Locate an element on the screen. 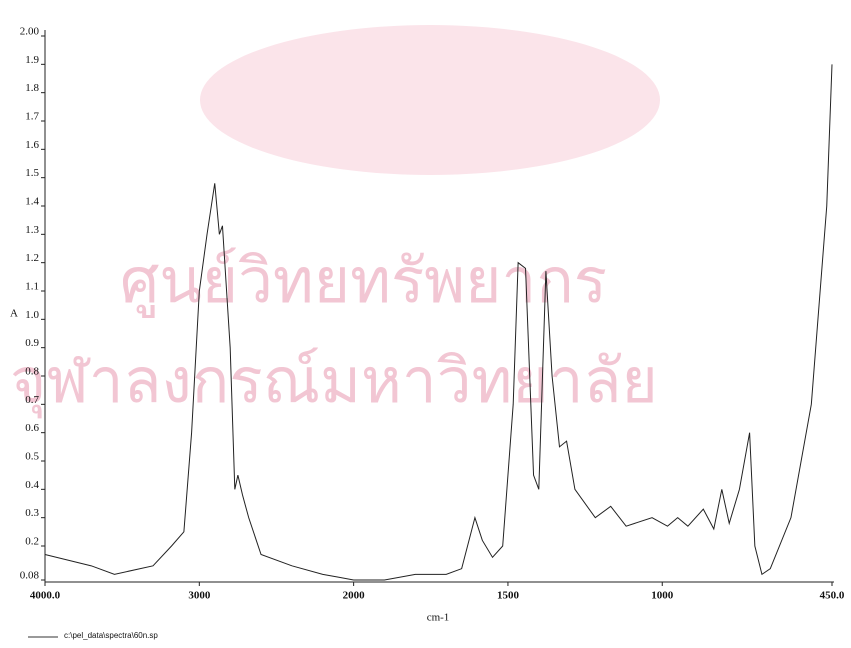 The image size is (851, 648). y-tick-label: 2.00 is located at coordinates (30, 32).